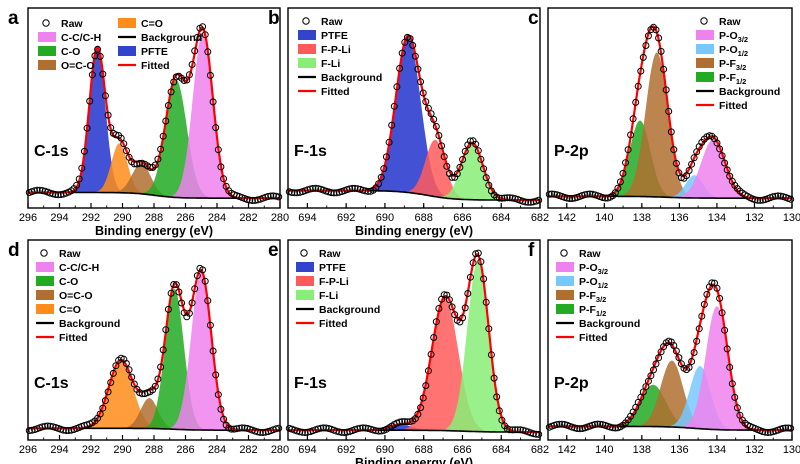  I want to click on peak-c-c-c-h, so click(154, 116).